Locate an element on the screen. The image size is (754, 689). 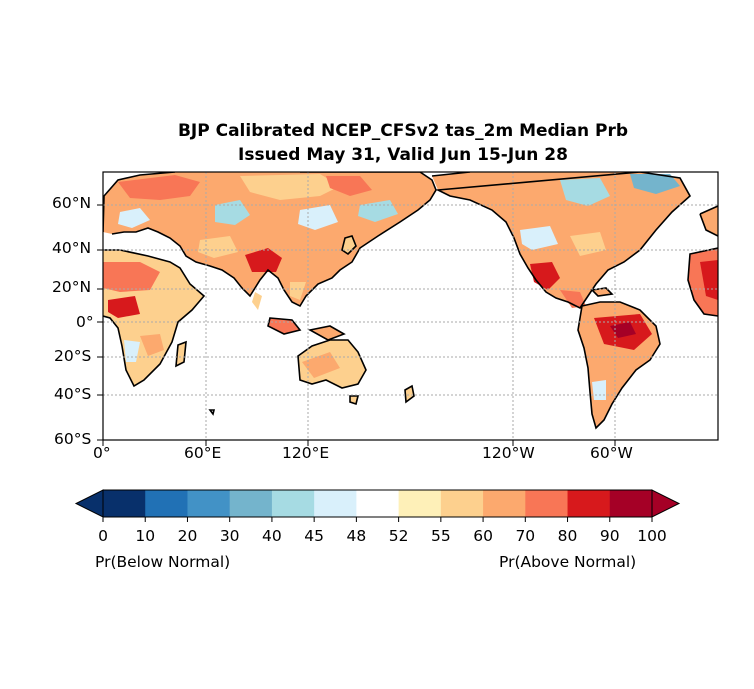
colorbar-tick-label-30: 30 is located at coordinates (230, 536).